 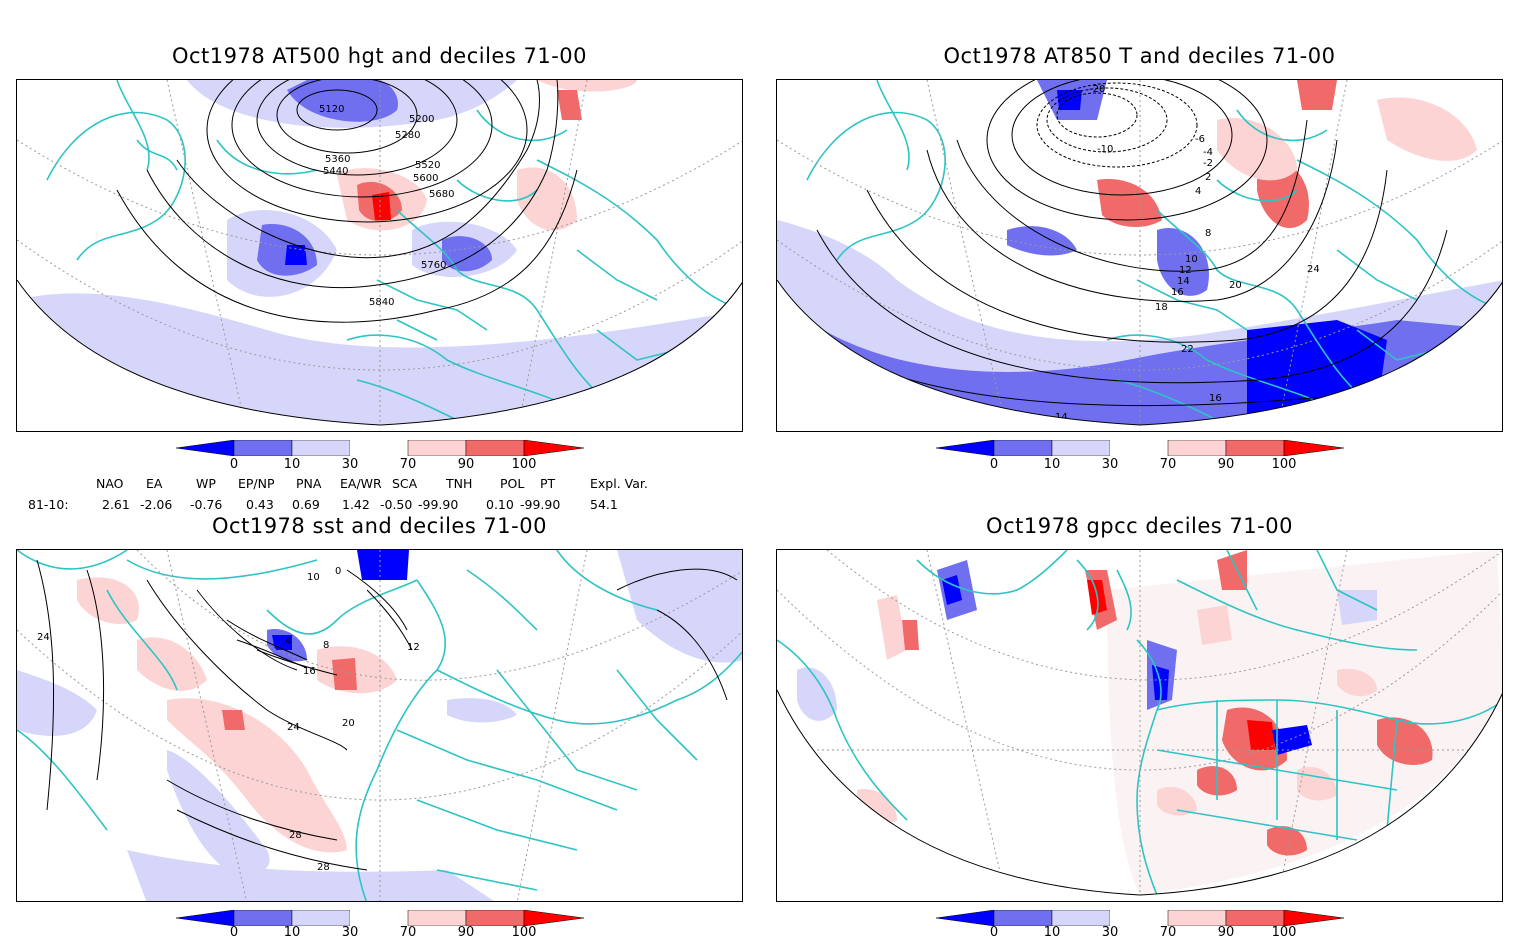 What do you see at coordinates (1183, 281) in the screenshot?
I see `contour-label: 14` at bounding box center [1183, 281].